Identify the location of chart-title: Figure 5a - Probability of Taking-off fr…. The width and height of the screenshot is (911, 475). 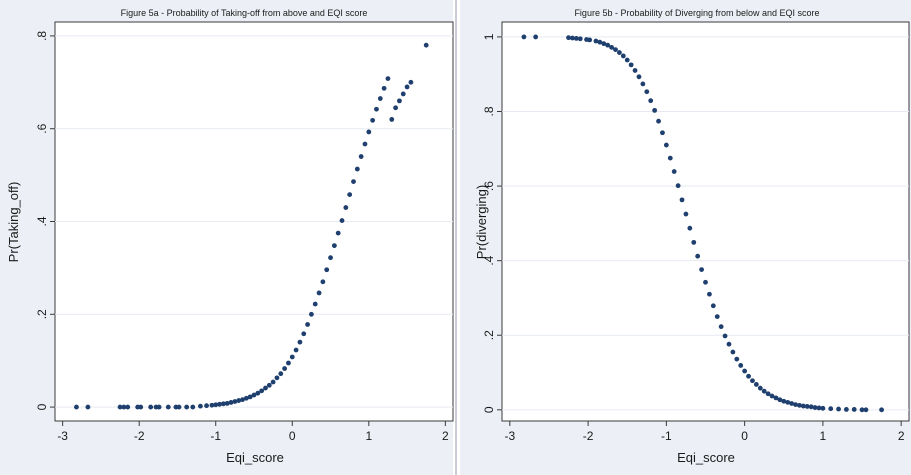
(244, 13).